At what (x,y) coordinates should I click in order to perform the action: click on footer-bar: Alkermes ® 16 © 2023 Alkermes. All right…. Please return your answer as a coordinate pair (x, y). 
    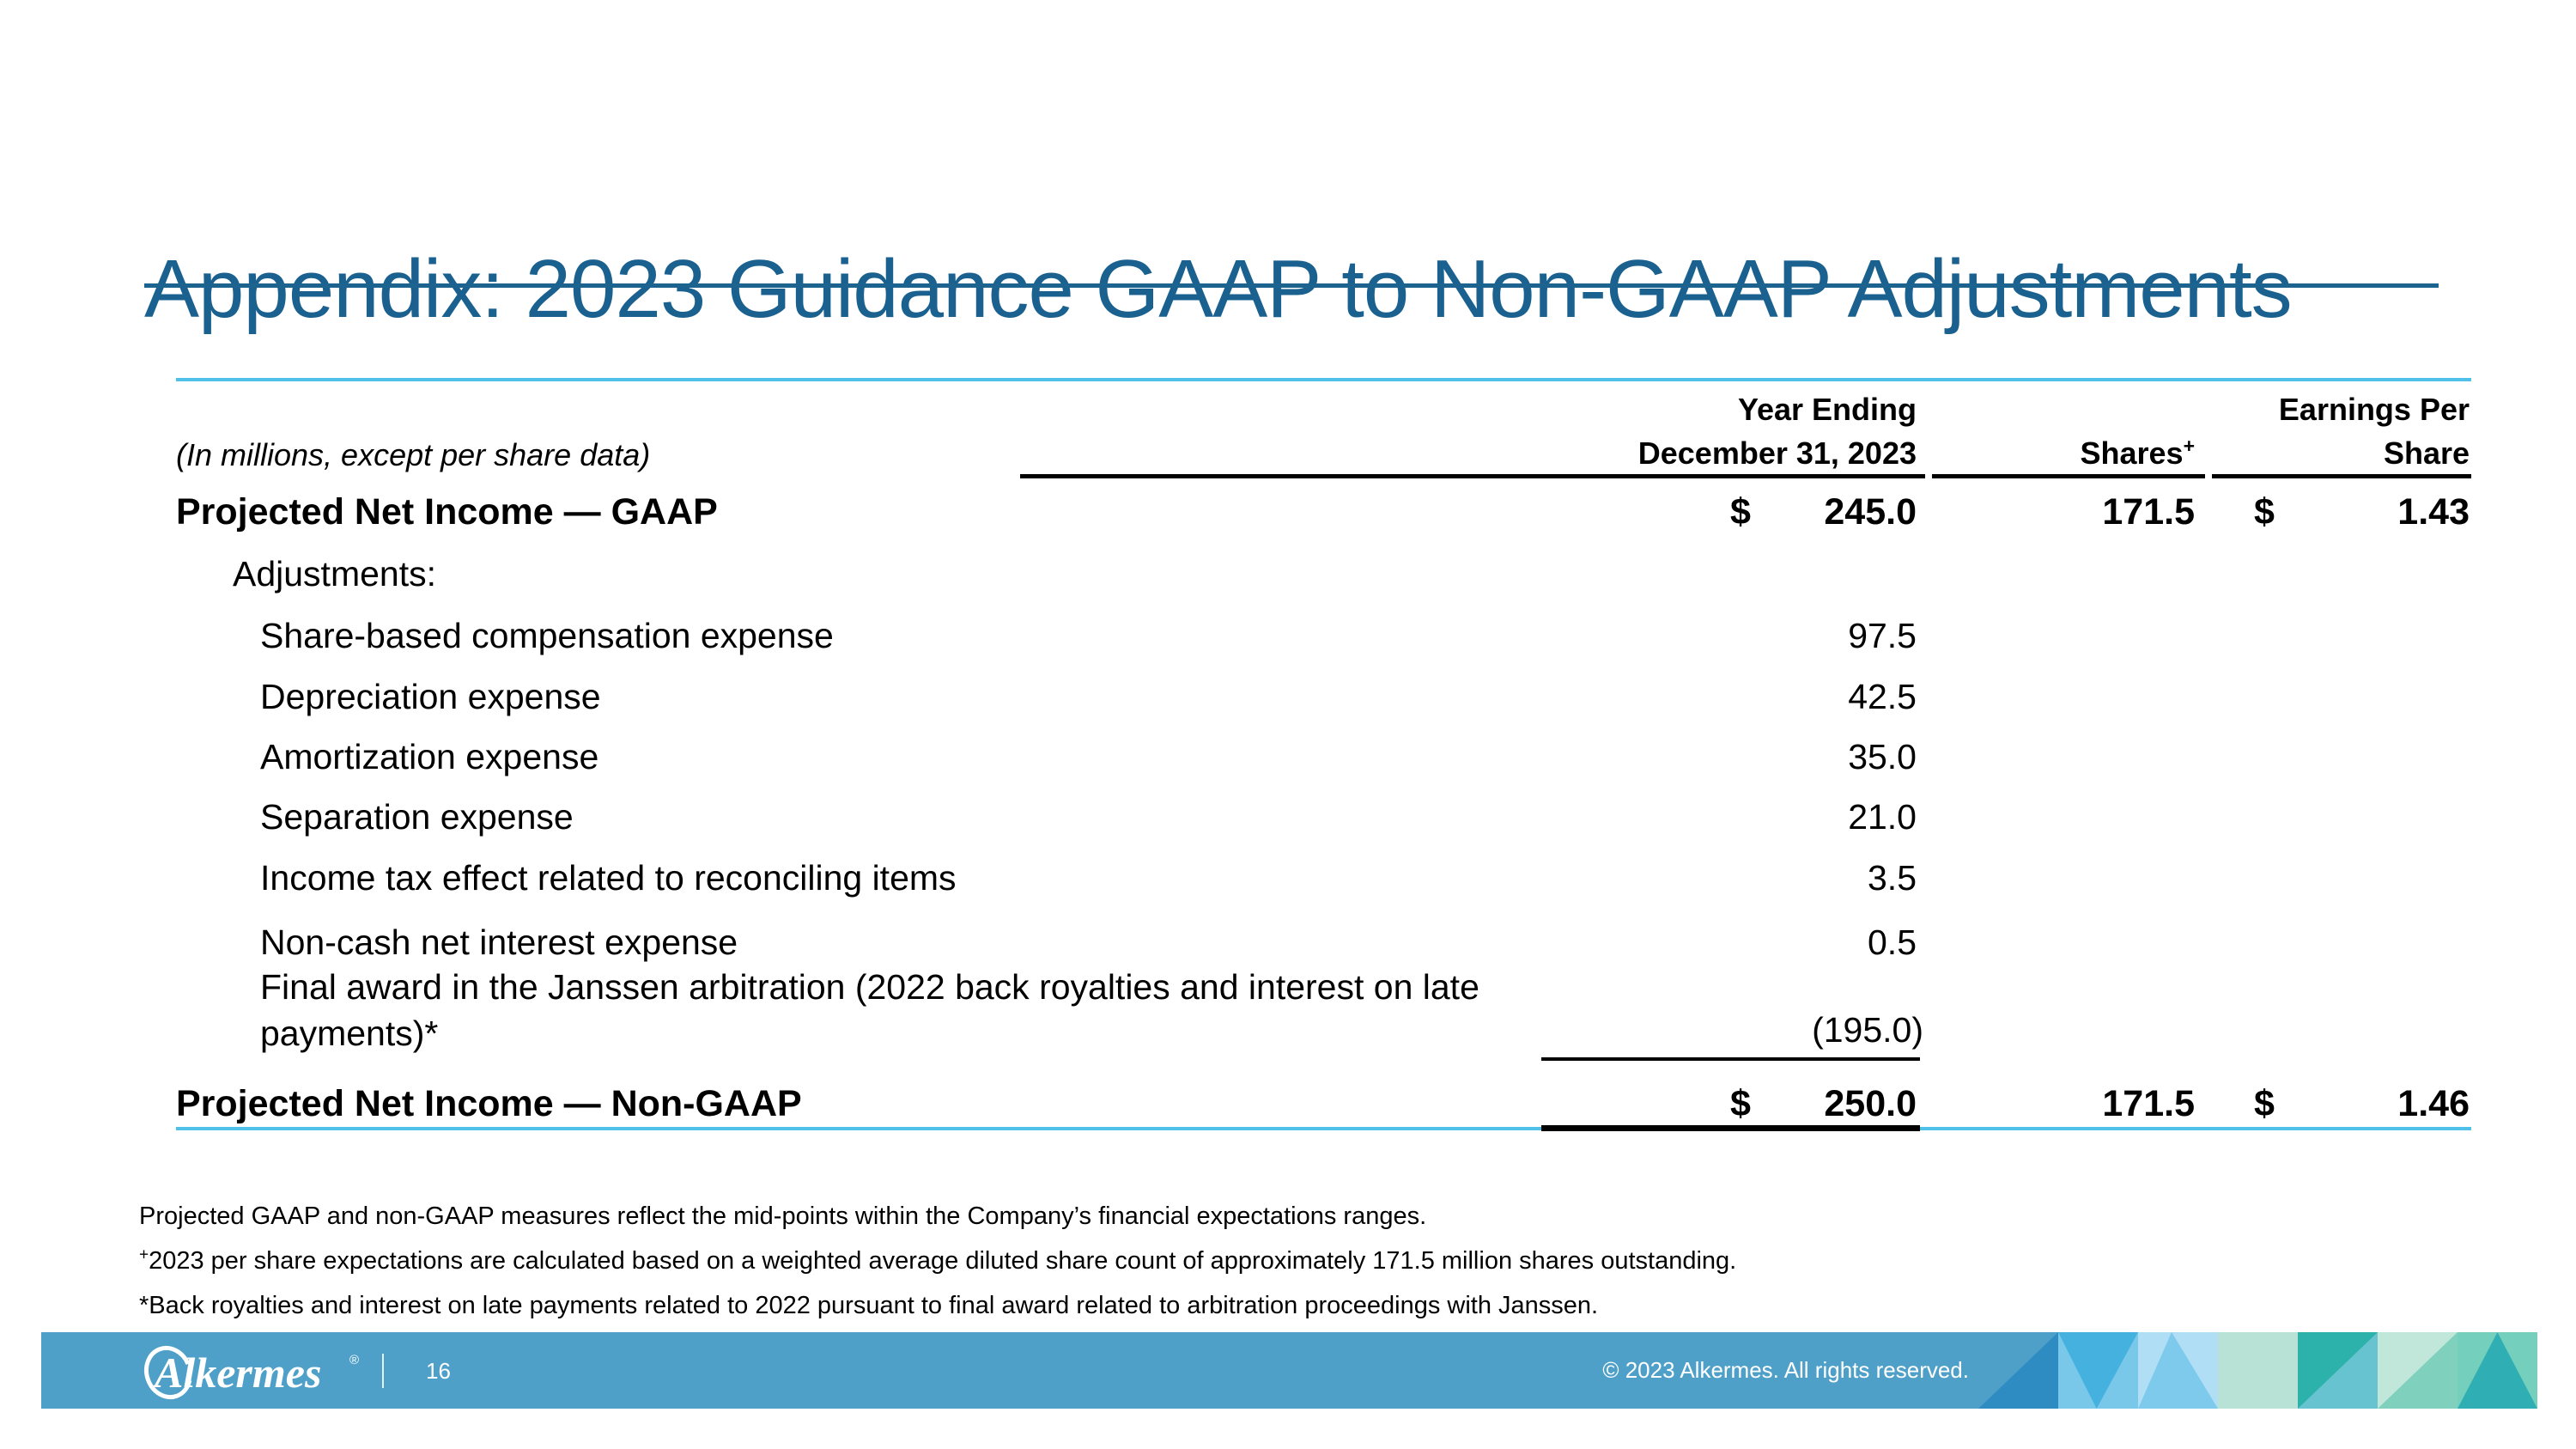
    Looking at the image, I should click on (1289, 1370).